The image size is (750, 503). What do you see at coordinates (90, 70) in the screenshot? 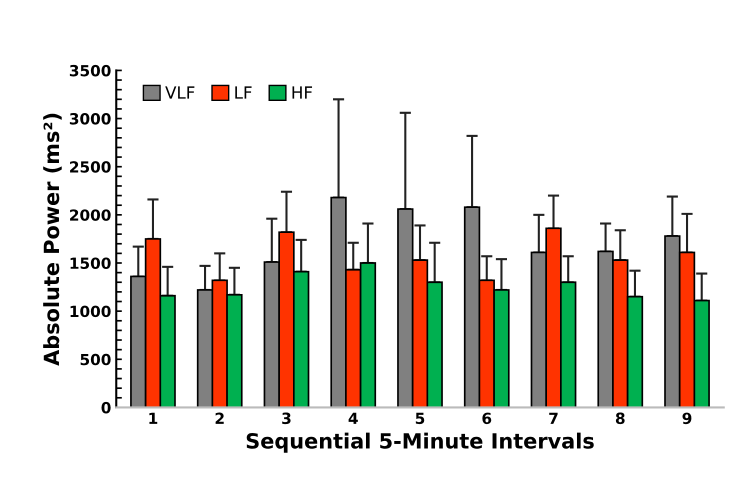
I see `y-tick-label: 3500` at bounding box center [90, 70].